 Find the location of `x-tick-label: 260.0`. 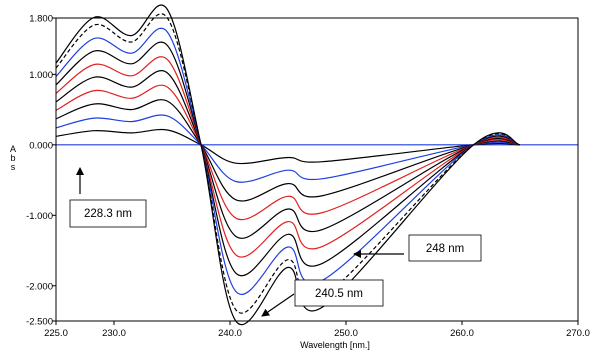

x-tick-label: 260.0 is located at coordinates (462, 333).